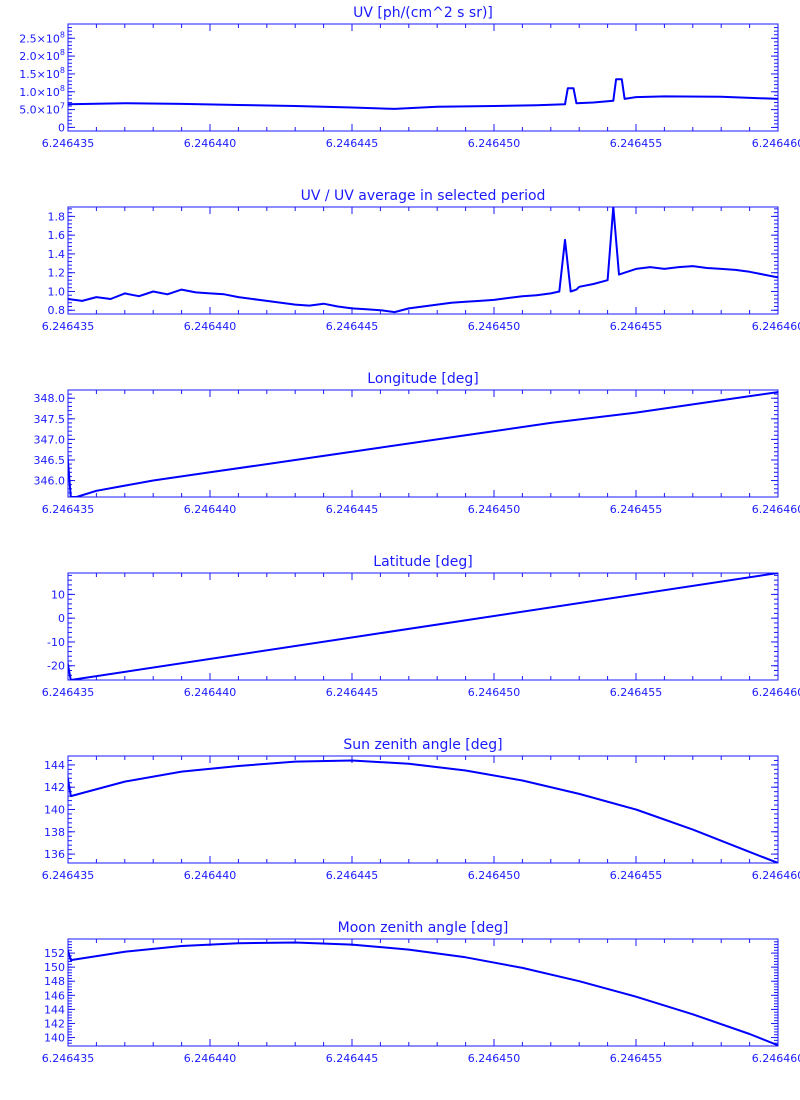  I want to click on chart-title: Moon zenith angle [deg], so click(423, 928).